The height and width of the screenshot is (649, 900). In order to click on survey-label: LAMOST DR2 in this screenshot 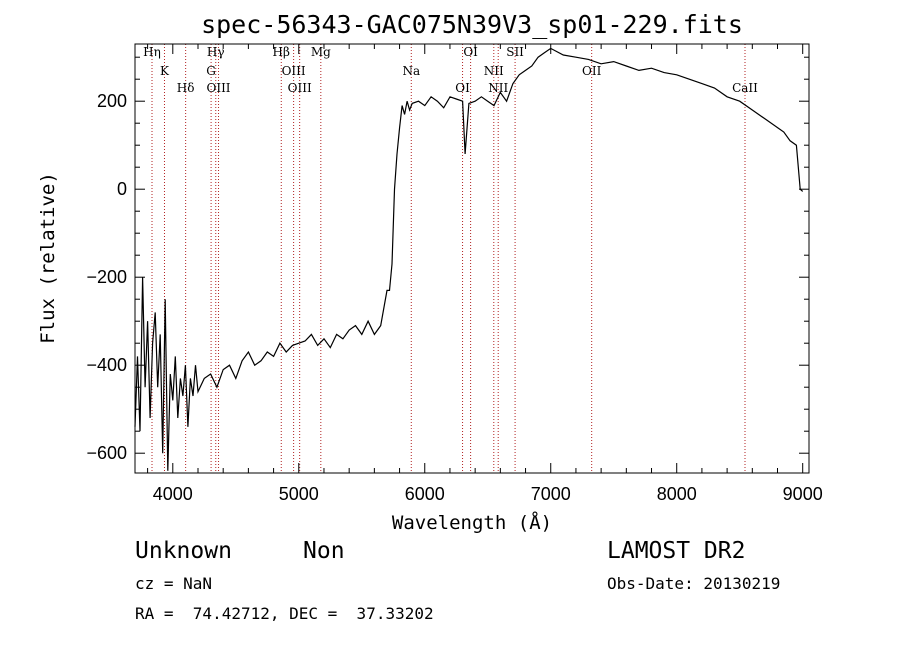, I will do `click(676, 551)`.